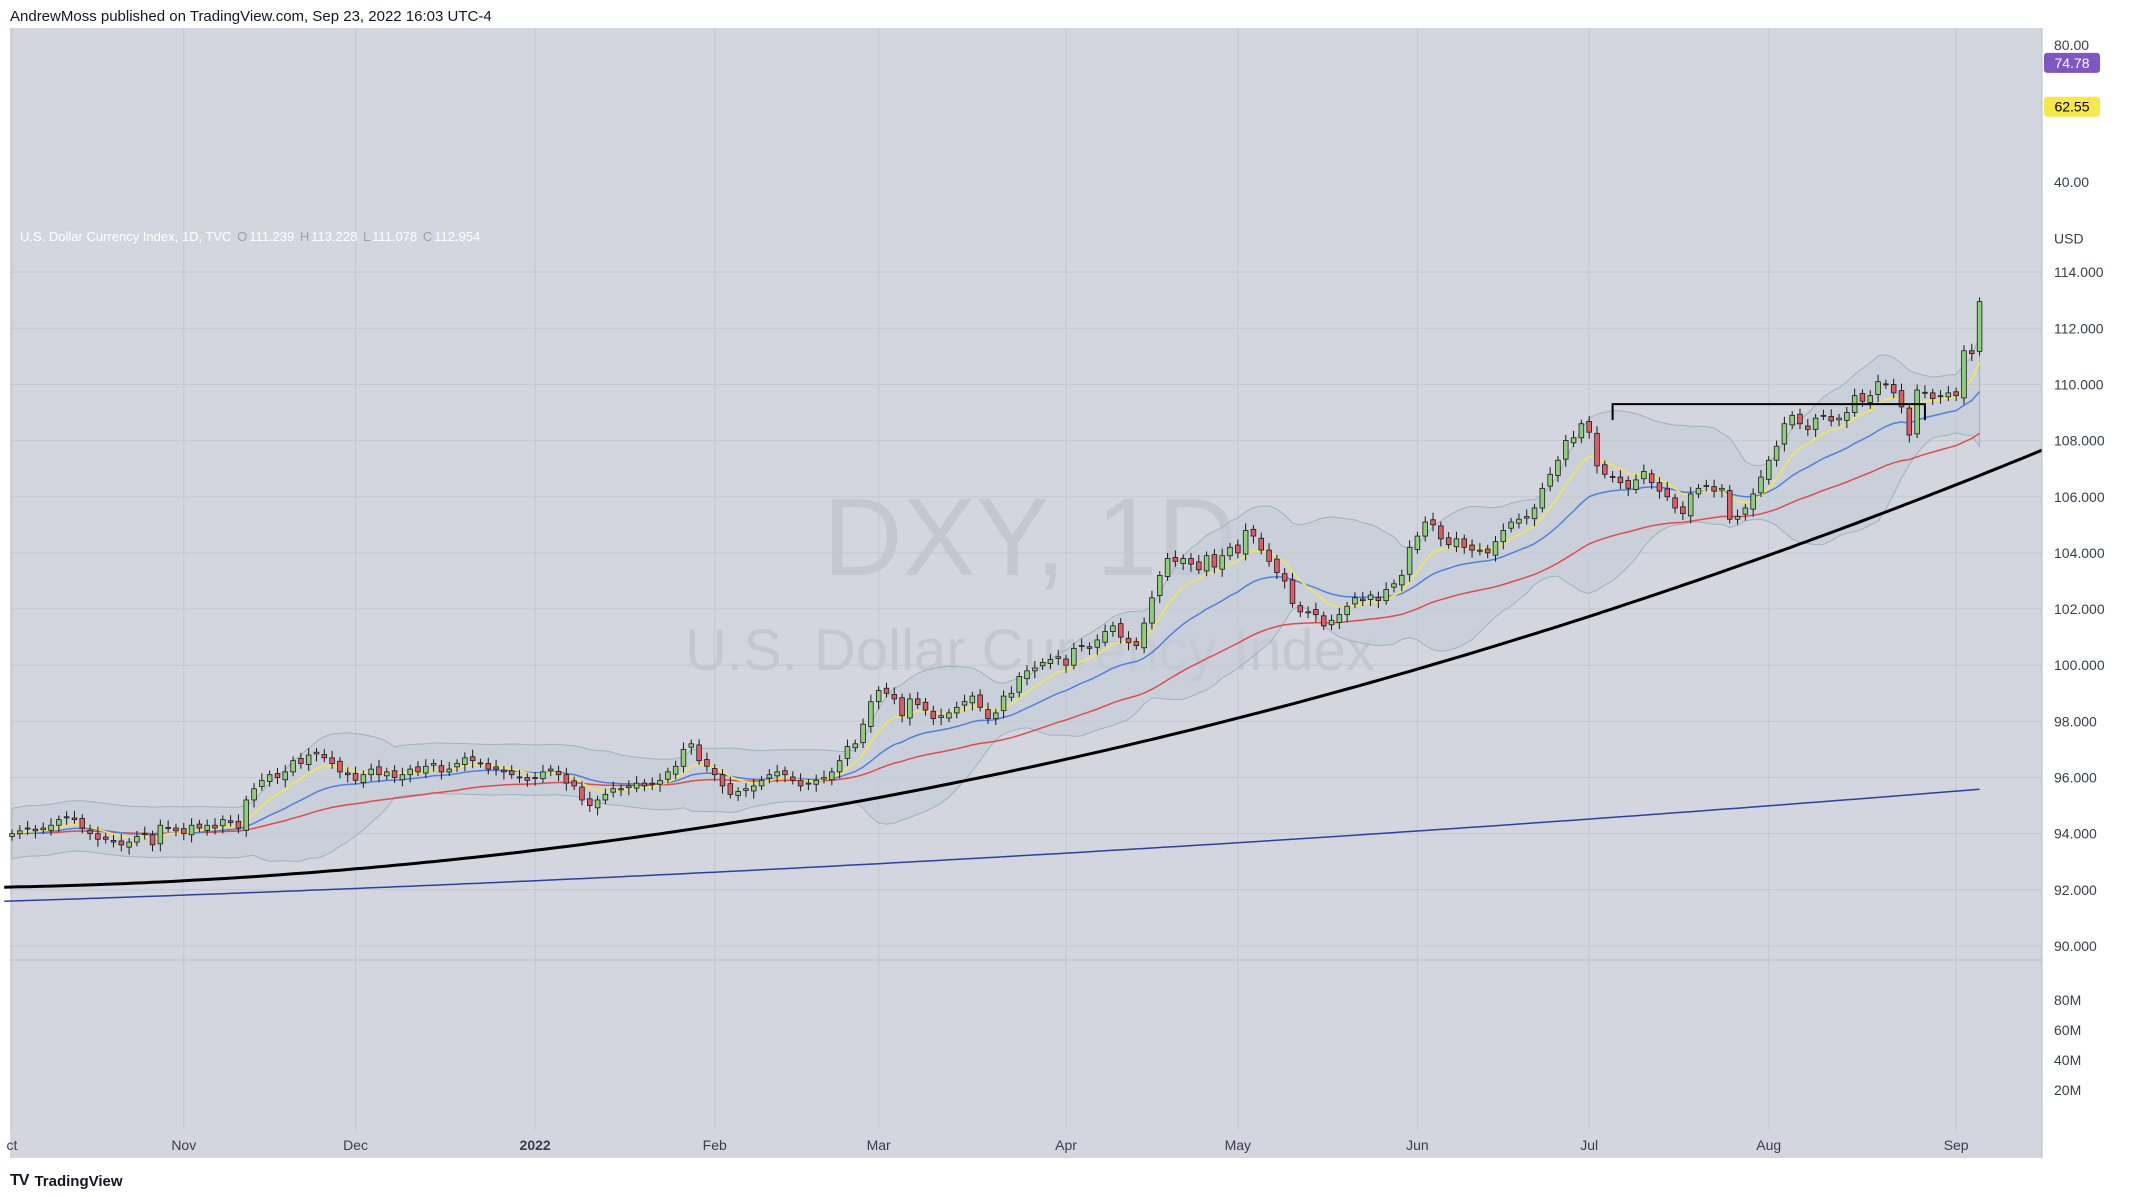  I want to click on rsi-value-badge: 74.78, so click(2072, 62).